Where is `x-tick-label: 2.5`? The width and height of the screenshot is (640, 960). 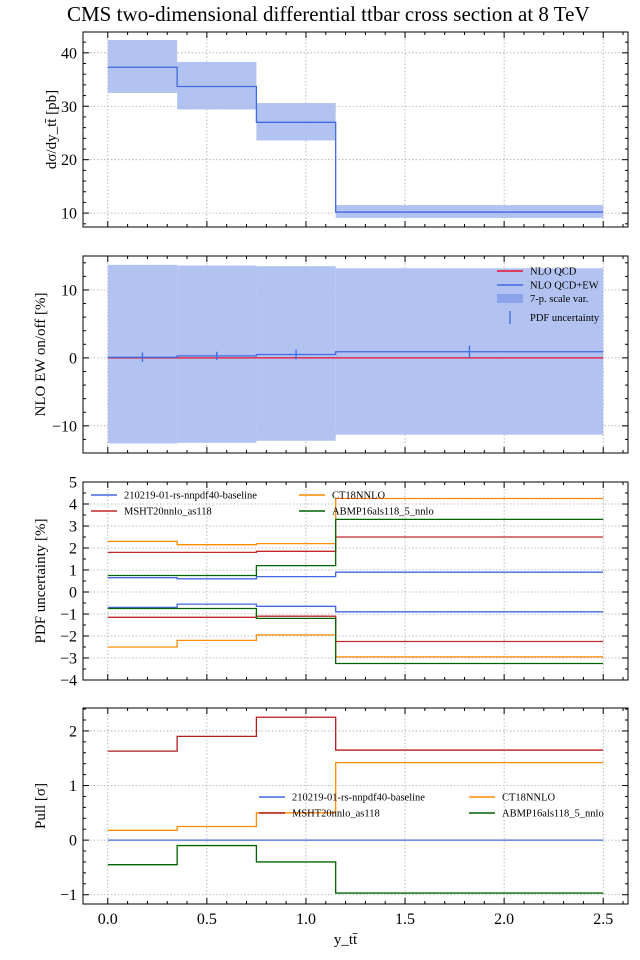
x-tick-label: 2.5 is located at coordinates (603, 919).